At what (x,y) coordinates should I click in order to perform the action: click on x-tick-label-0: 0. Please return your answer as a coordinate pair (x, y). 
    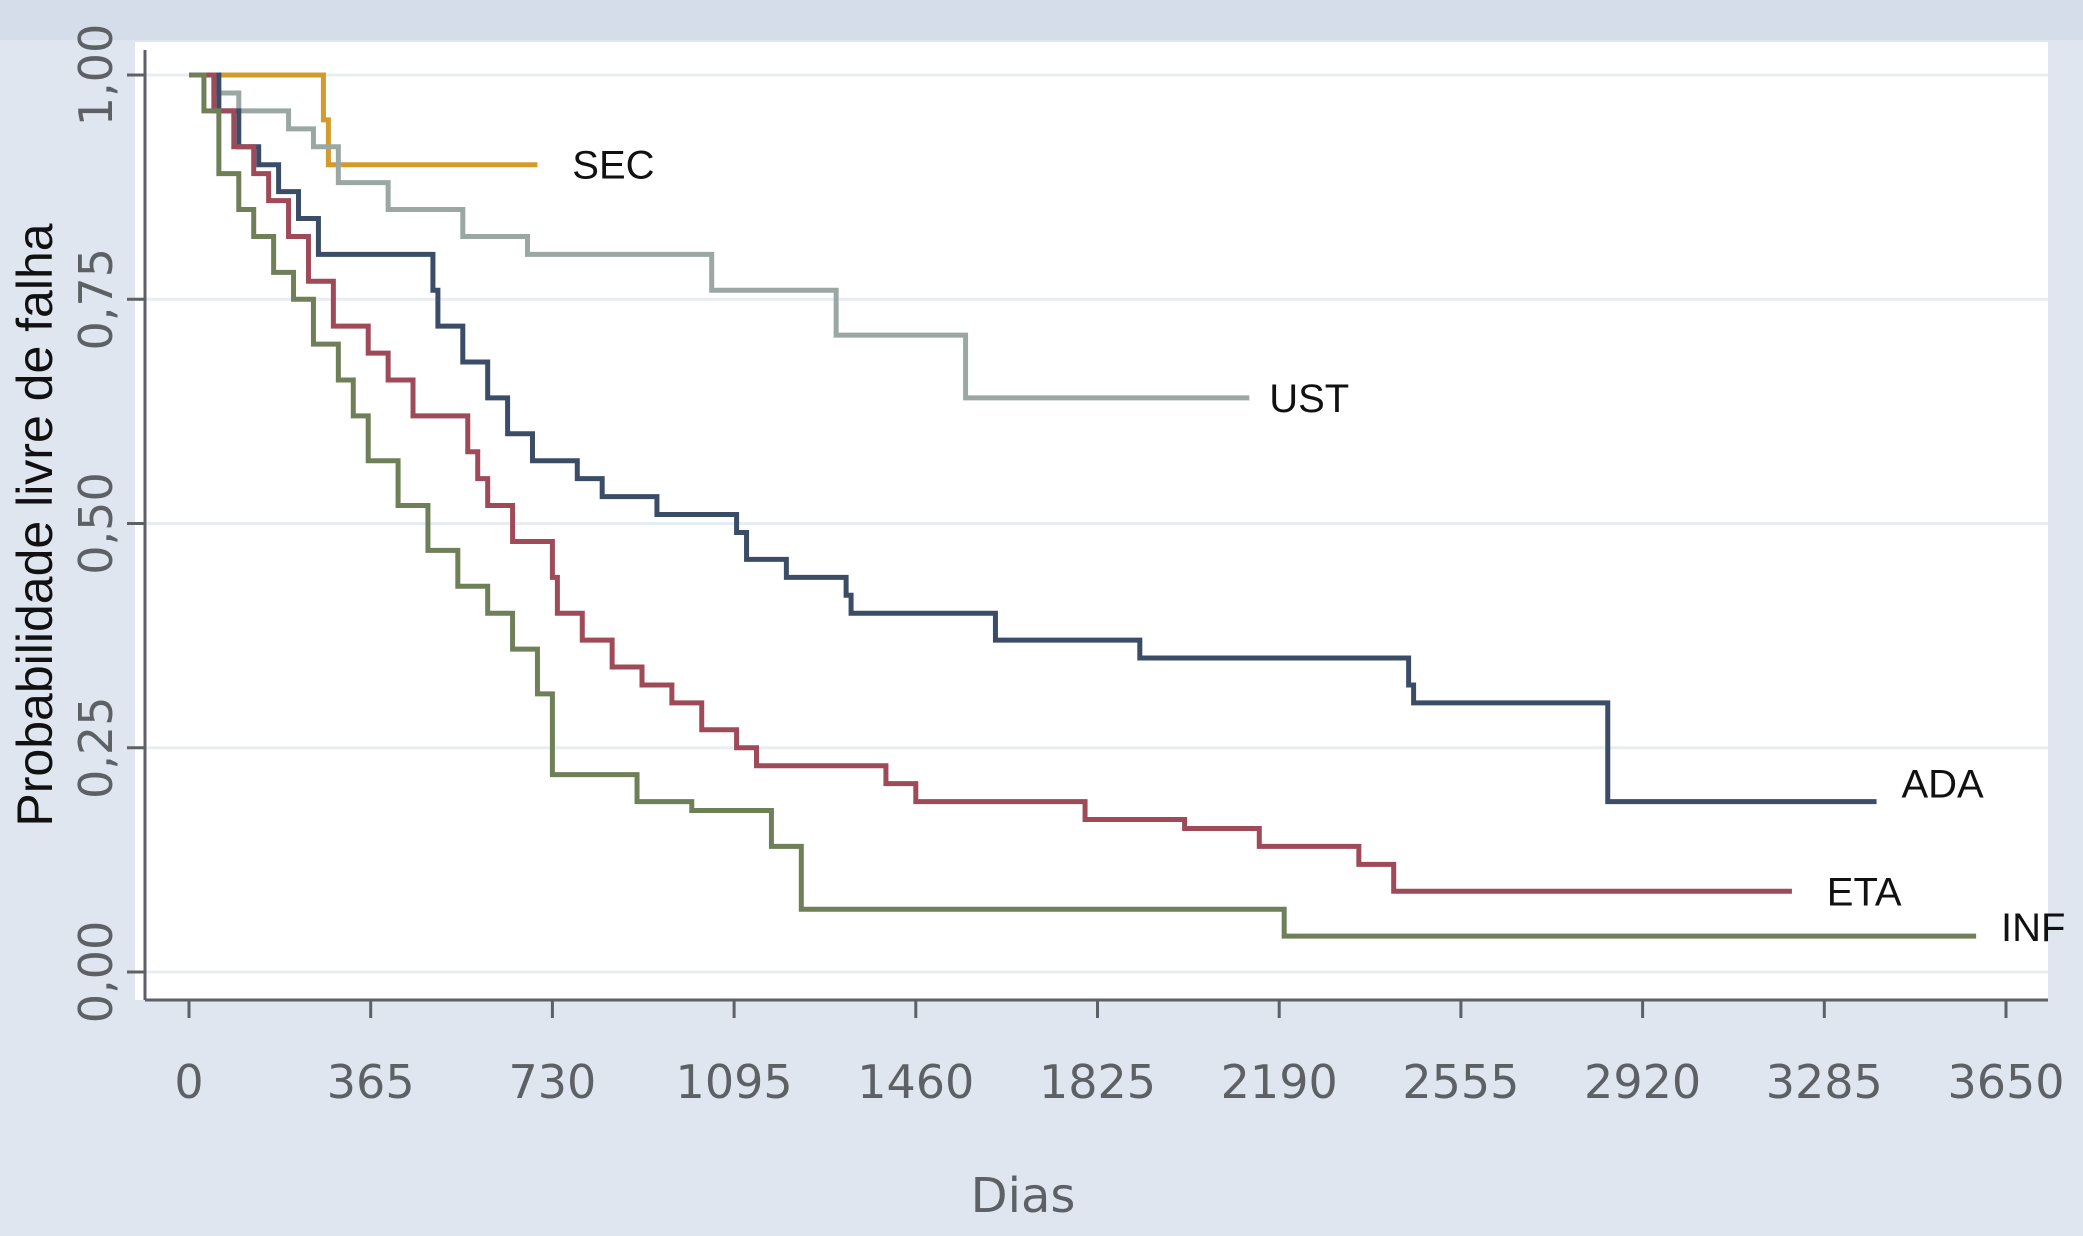
    Looking at the image, I should click on (188, 1082).